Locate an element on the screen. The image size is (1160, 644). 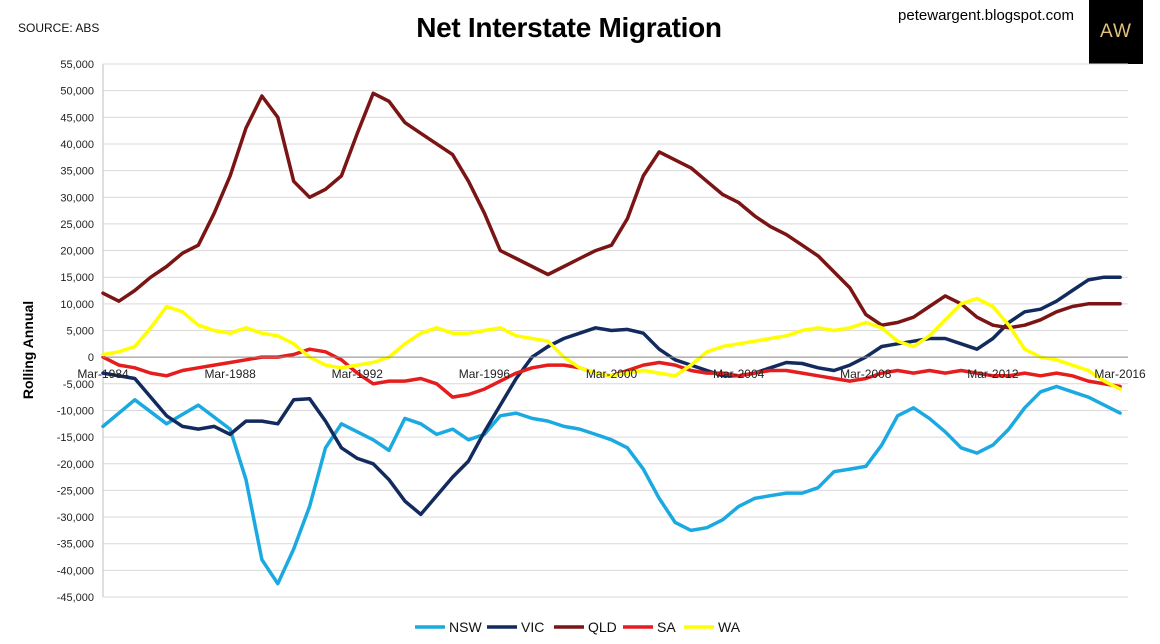
y-tick-label: -45,000 is located at coordinates (75, 598).